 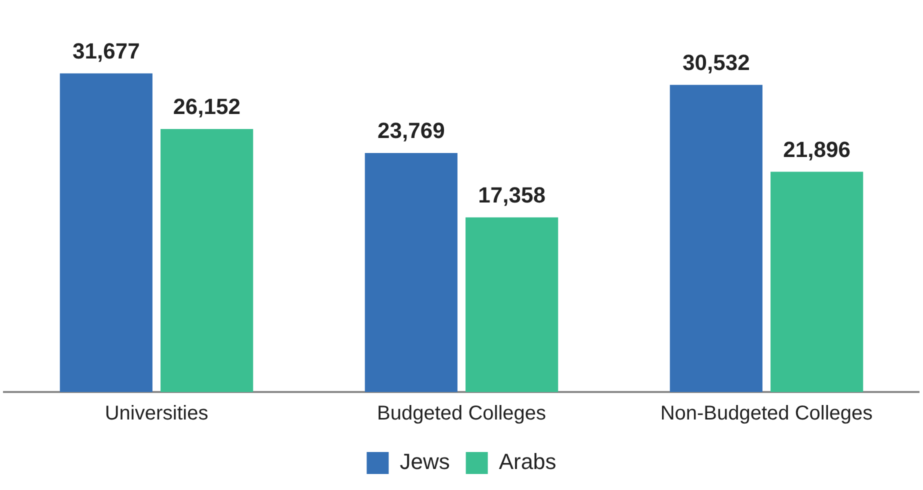 I want to click on legend-label: Arabs, so click(x=527, y=461).